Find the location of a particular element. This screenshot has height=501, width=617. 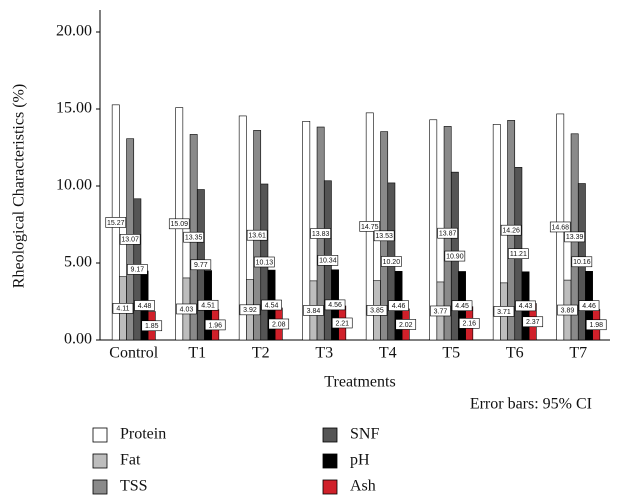

value-label: 10.34 is located at coordinates (328, 261).